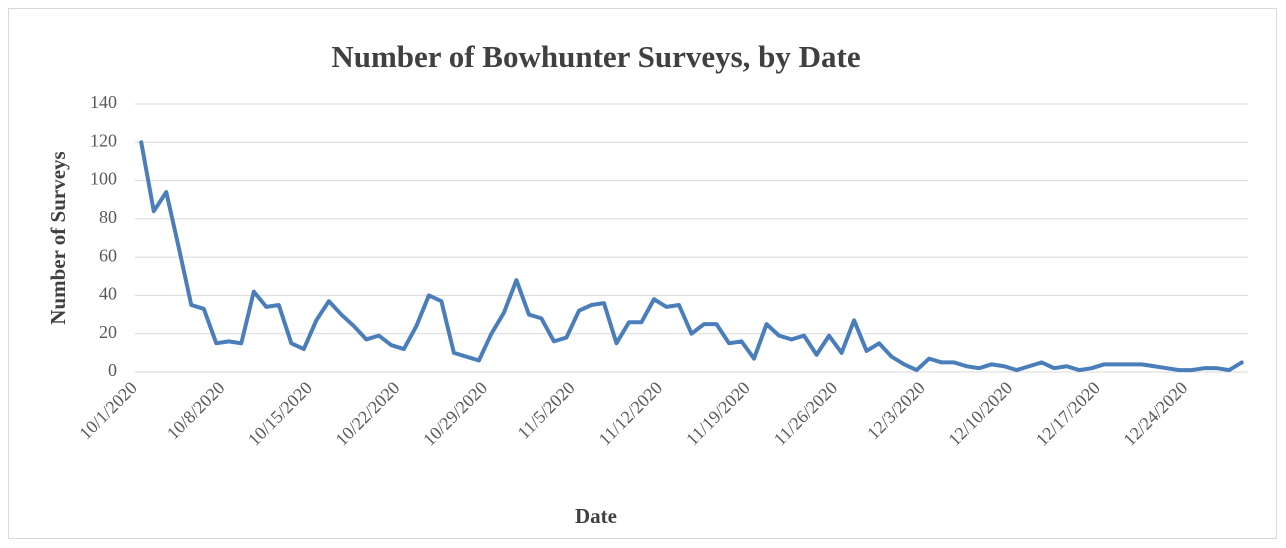 The width and height of the screenshot is (1286, 548). Describe the element at coordinates (103, 102) in the screenshot. I see `y-tick-label: 140` at that location.